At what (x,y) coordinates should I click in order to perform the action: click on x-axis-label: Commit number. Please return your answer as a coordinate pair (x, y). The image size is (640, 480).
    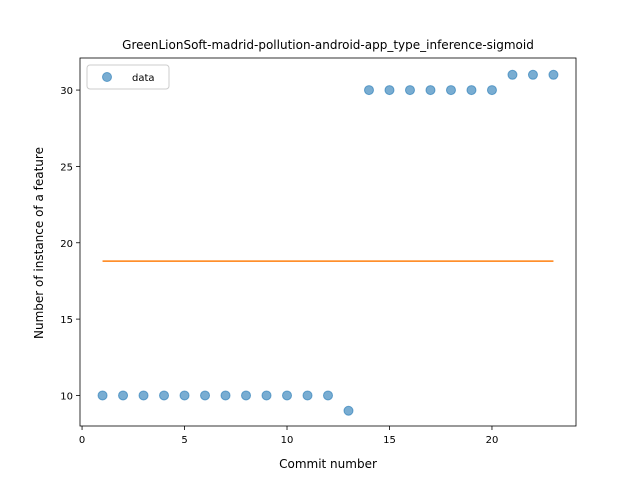
    Looking at the image, I should click on (328, 464).